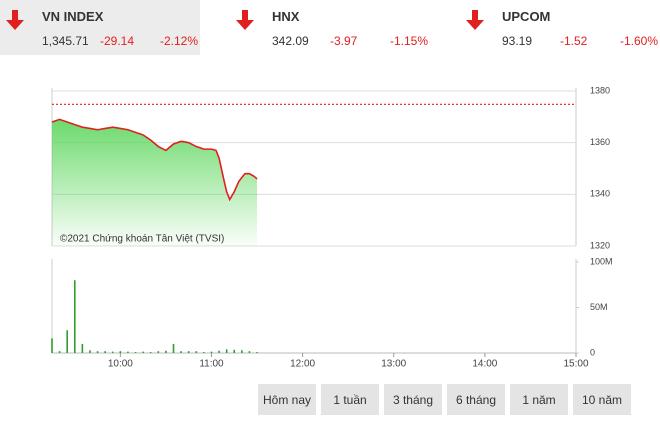 The image size is (660, 440). I want to click on area, so click(155, 182).